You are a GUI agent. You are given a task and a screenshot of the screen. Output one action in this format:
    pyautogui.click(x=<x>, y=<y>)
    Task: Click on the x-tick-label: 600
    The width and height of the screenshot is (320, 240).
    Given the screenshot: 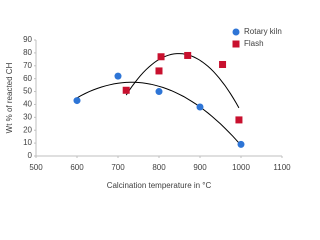 What is the action you would take?
    pyautogui.click(x=77, y=167)
    